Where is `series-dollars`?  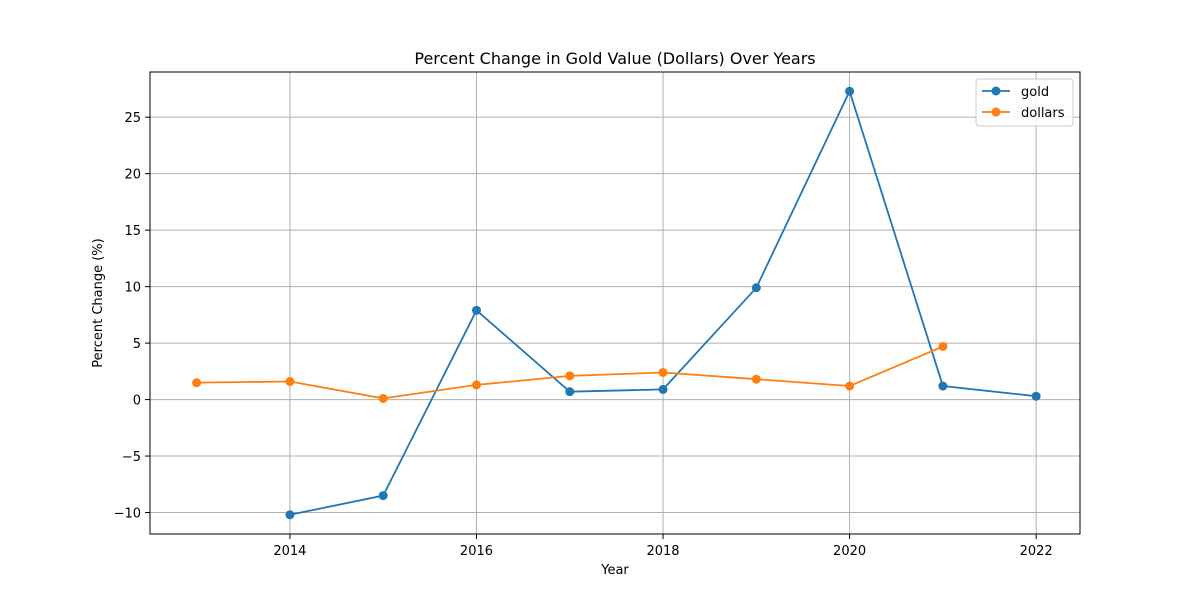
series-dollars is located at coordinates (570, 372).